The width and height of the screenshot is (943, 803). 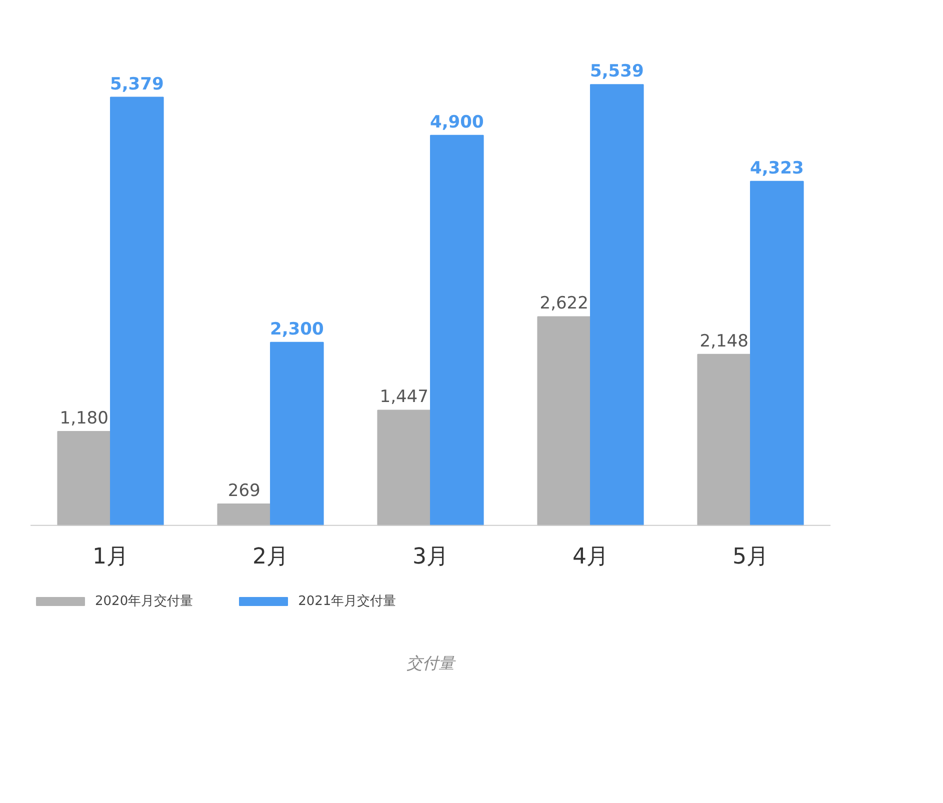 What do you see at coordinates (724, 341) in the screenshot?
I see `data-label: 2,148` at bounding box center [724, 341].